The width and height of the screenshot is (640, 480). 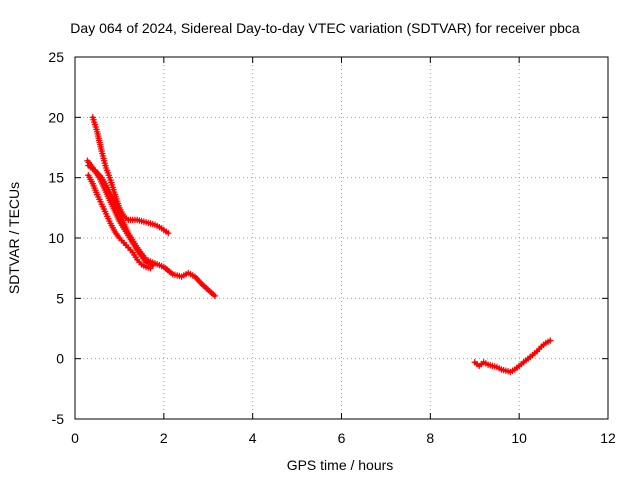 What do you see at coordinates (60, 298) in the screenshot?
I see `y-tick-label: 5` at bounding box center [60, 298].